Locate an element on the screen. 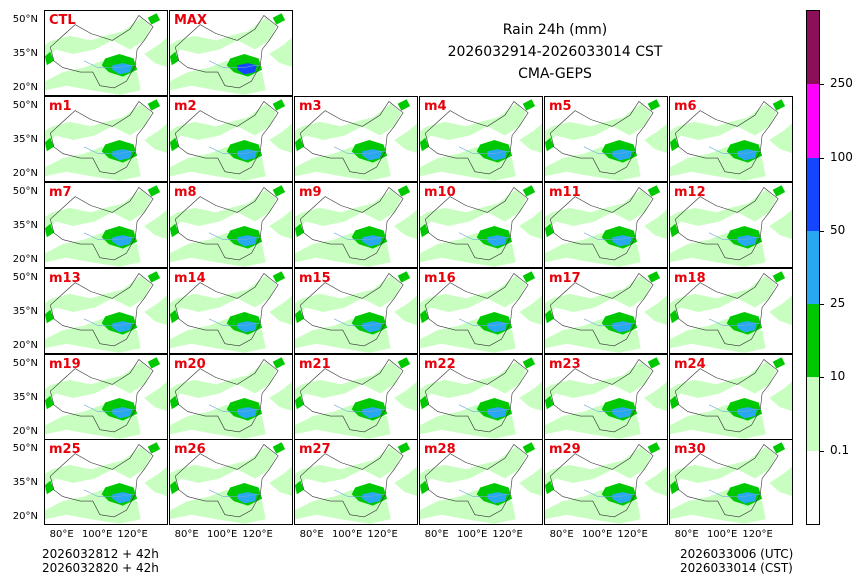  panel-m6: m6 is located at coordinates (731, 139).